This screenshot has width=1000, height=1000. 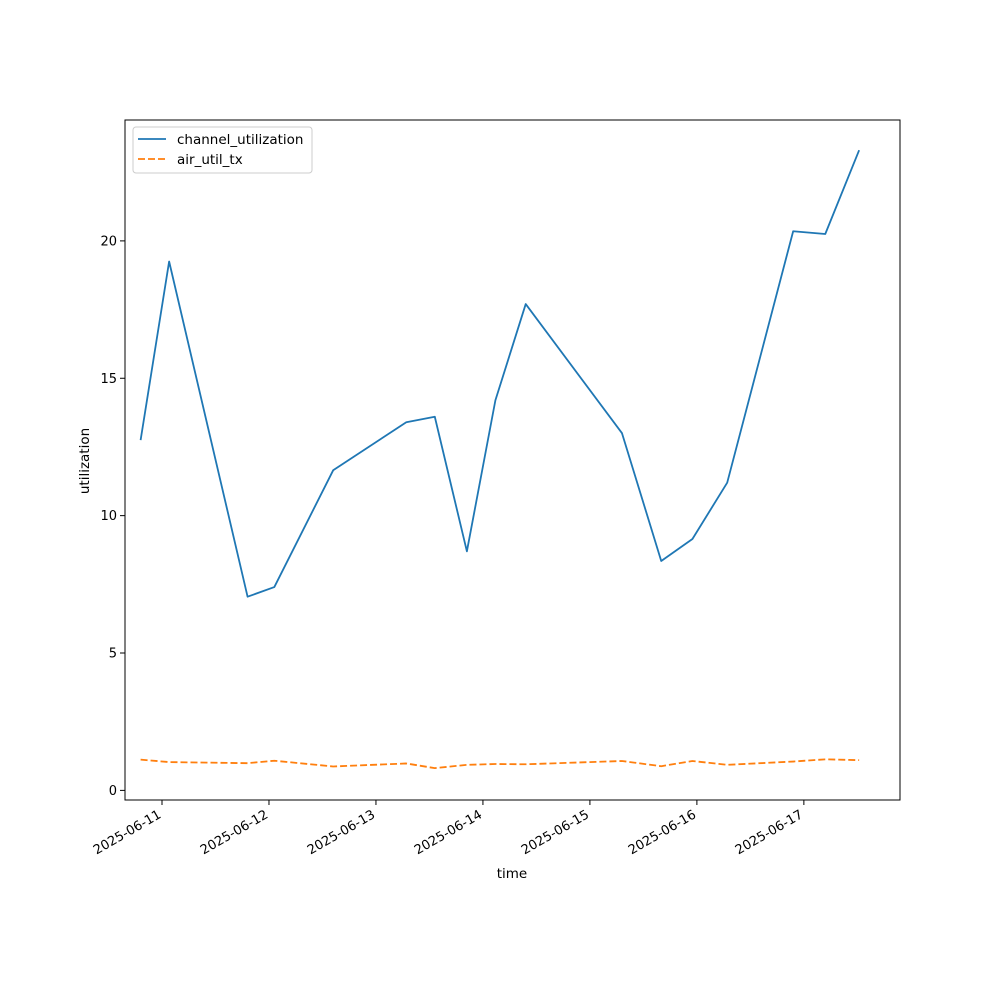 What do you see at coordinates (512, 874) in the screenshot?
I see `x-axis-label: time` at bounding box center [512, 874].